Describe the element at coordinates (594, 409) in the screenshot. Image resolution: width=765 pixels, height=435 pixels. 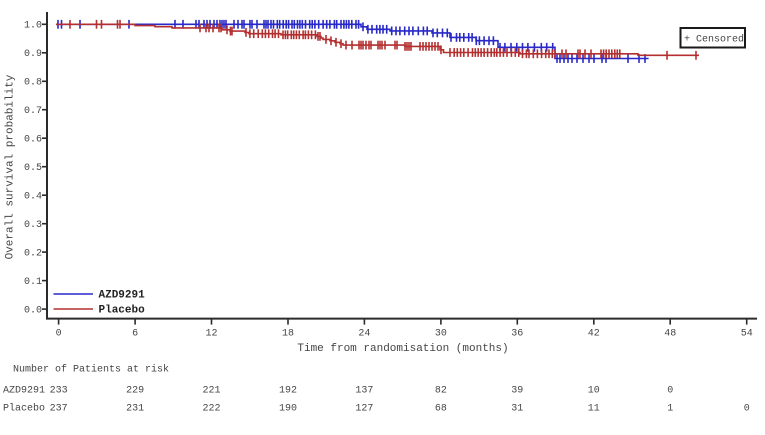
I see `svg-text: 11` at that location.